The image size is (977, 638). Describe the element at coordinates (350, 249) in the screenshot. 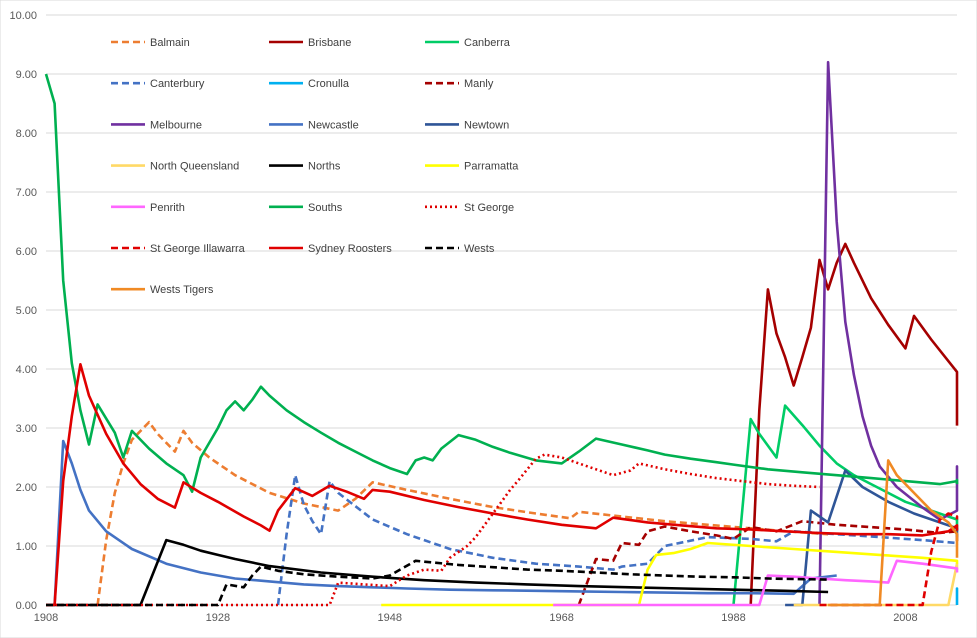

I see `legend-label: Sydney Roosters` at that location.